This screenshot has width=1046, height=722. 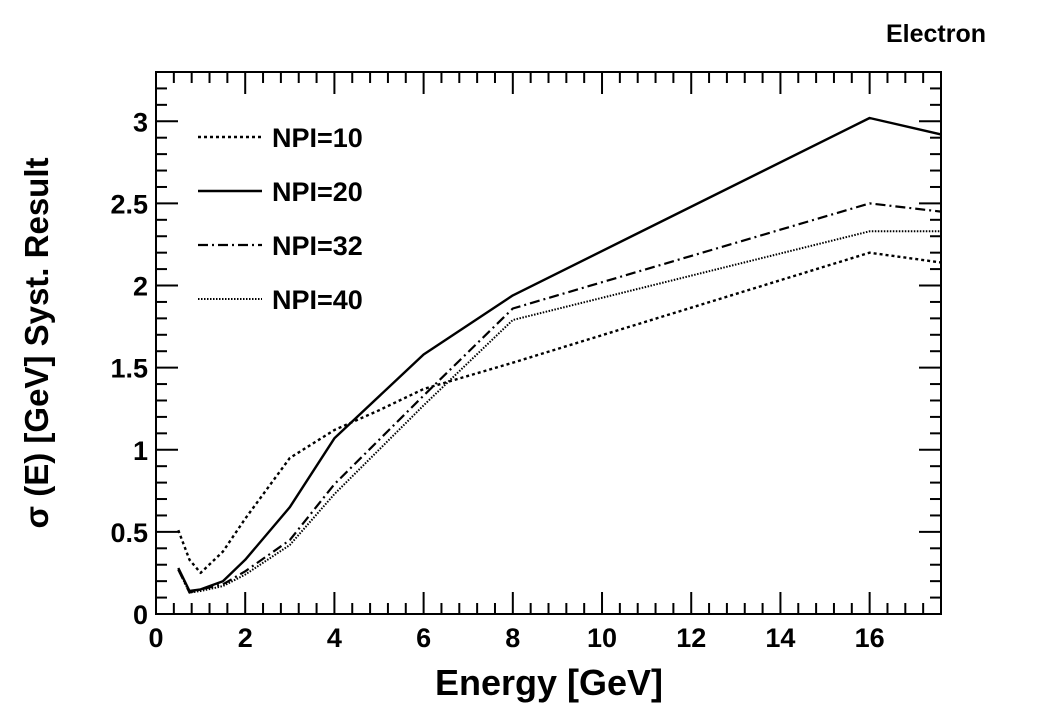 I want to click on legend-label-npi-40: NPI=40, so click(x=317, y=300).